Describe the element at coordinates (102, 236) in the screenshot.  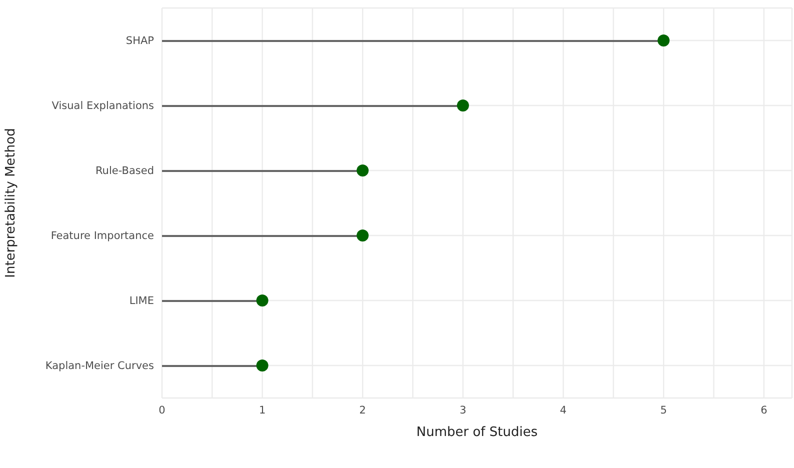
I see `y-tick-label: Feature Importance` at that location.